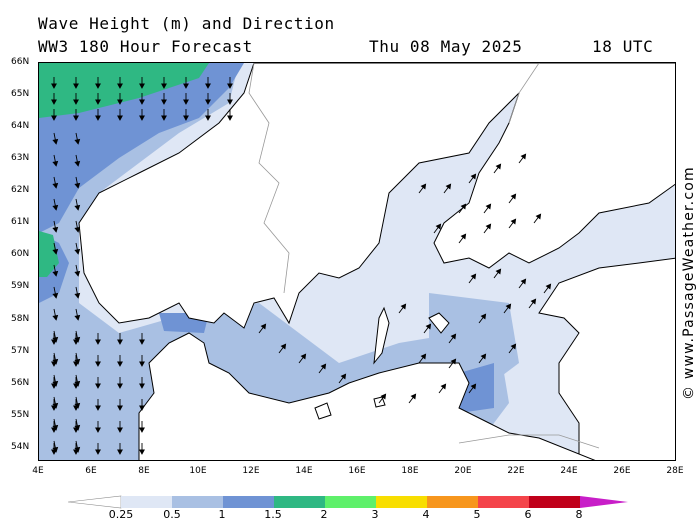 Image resolution: width=700 pixels, height=525 pixels. Describe the element at coordinates (426, 514) in the screenshot. I see `legend-label: 4` at that location.